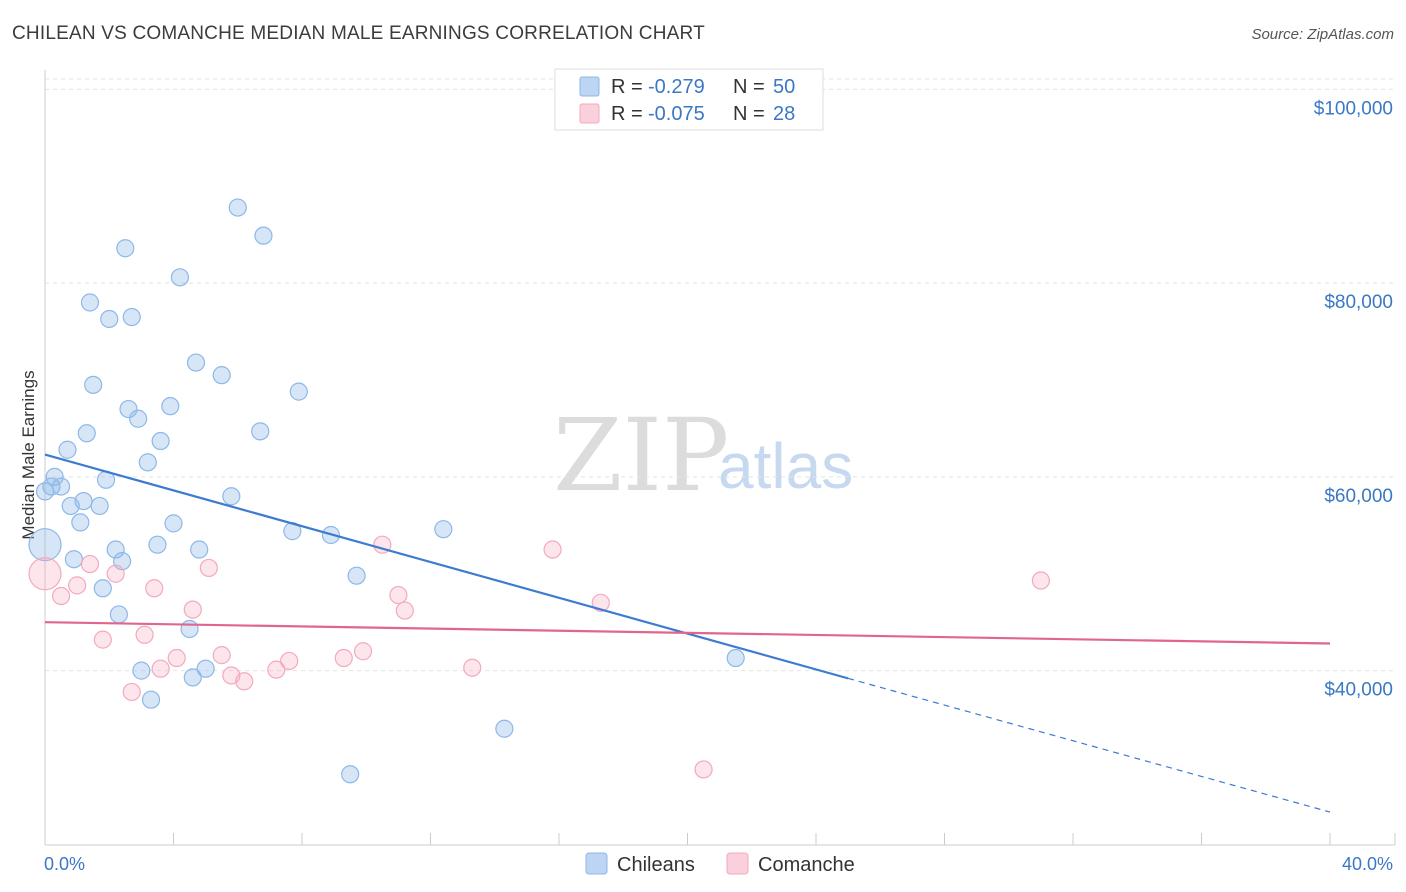 The image size is (1406, 892). Describe the element at coordinates (737, 863) in the screenshot. I see `series-legend-swatch-comanche` at that location.